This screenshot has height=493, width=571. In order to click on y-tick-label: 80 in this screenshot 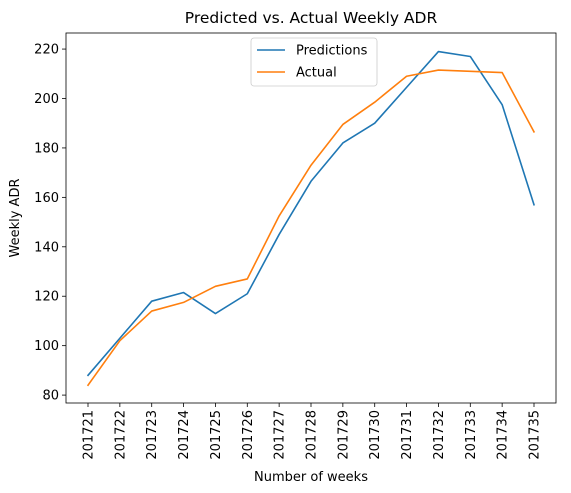, I will do `click(50, 396)`.